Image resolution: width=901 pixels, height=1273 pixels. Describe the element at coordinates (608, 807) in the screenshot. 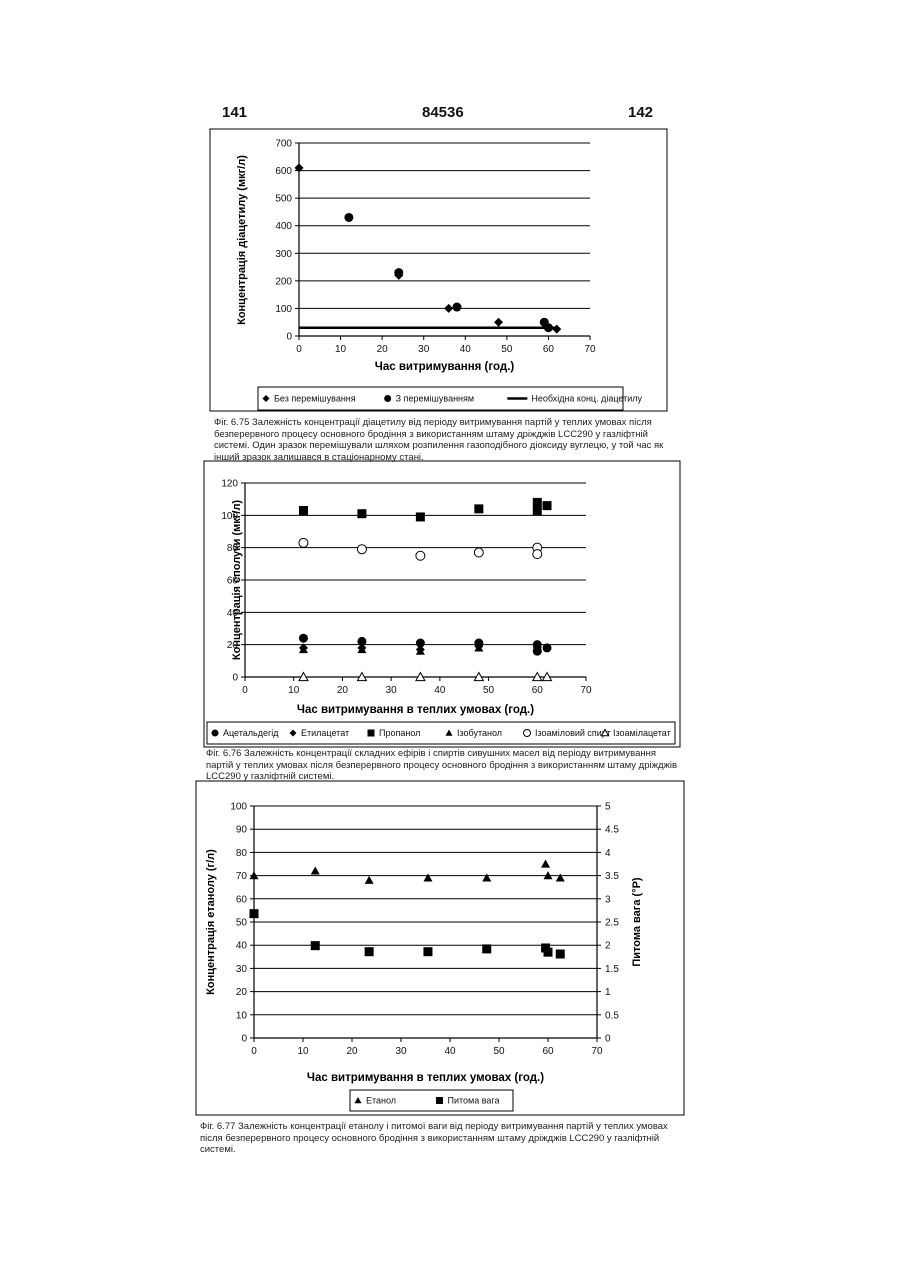

I see `y2-tick-label: 5` at that location.